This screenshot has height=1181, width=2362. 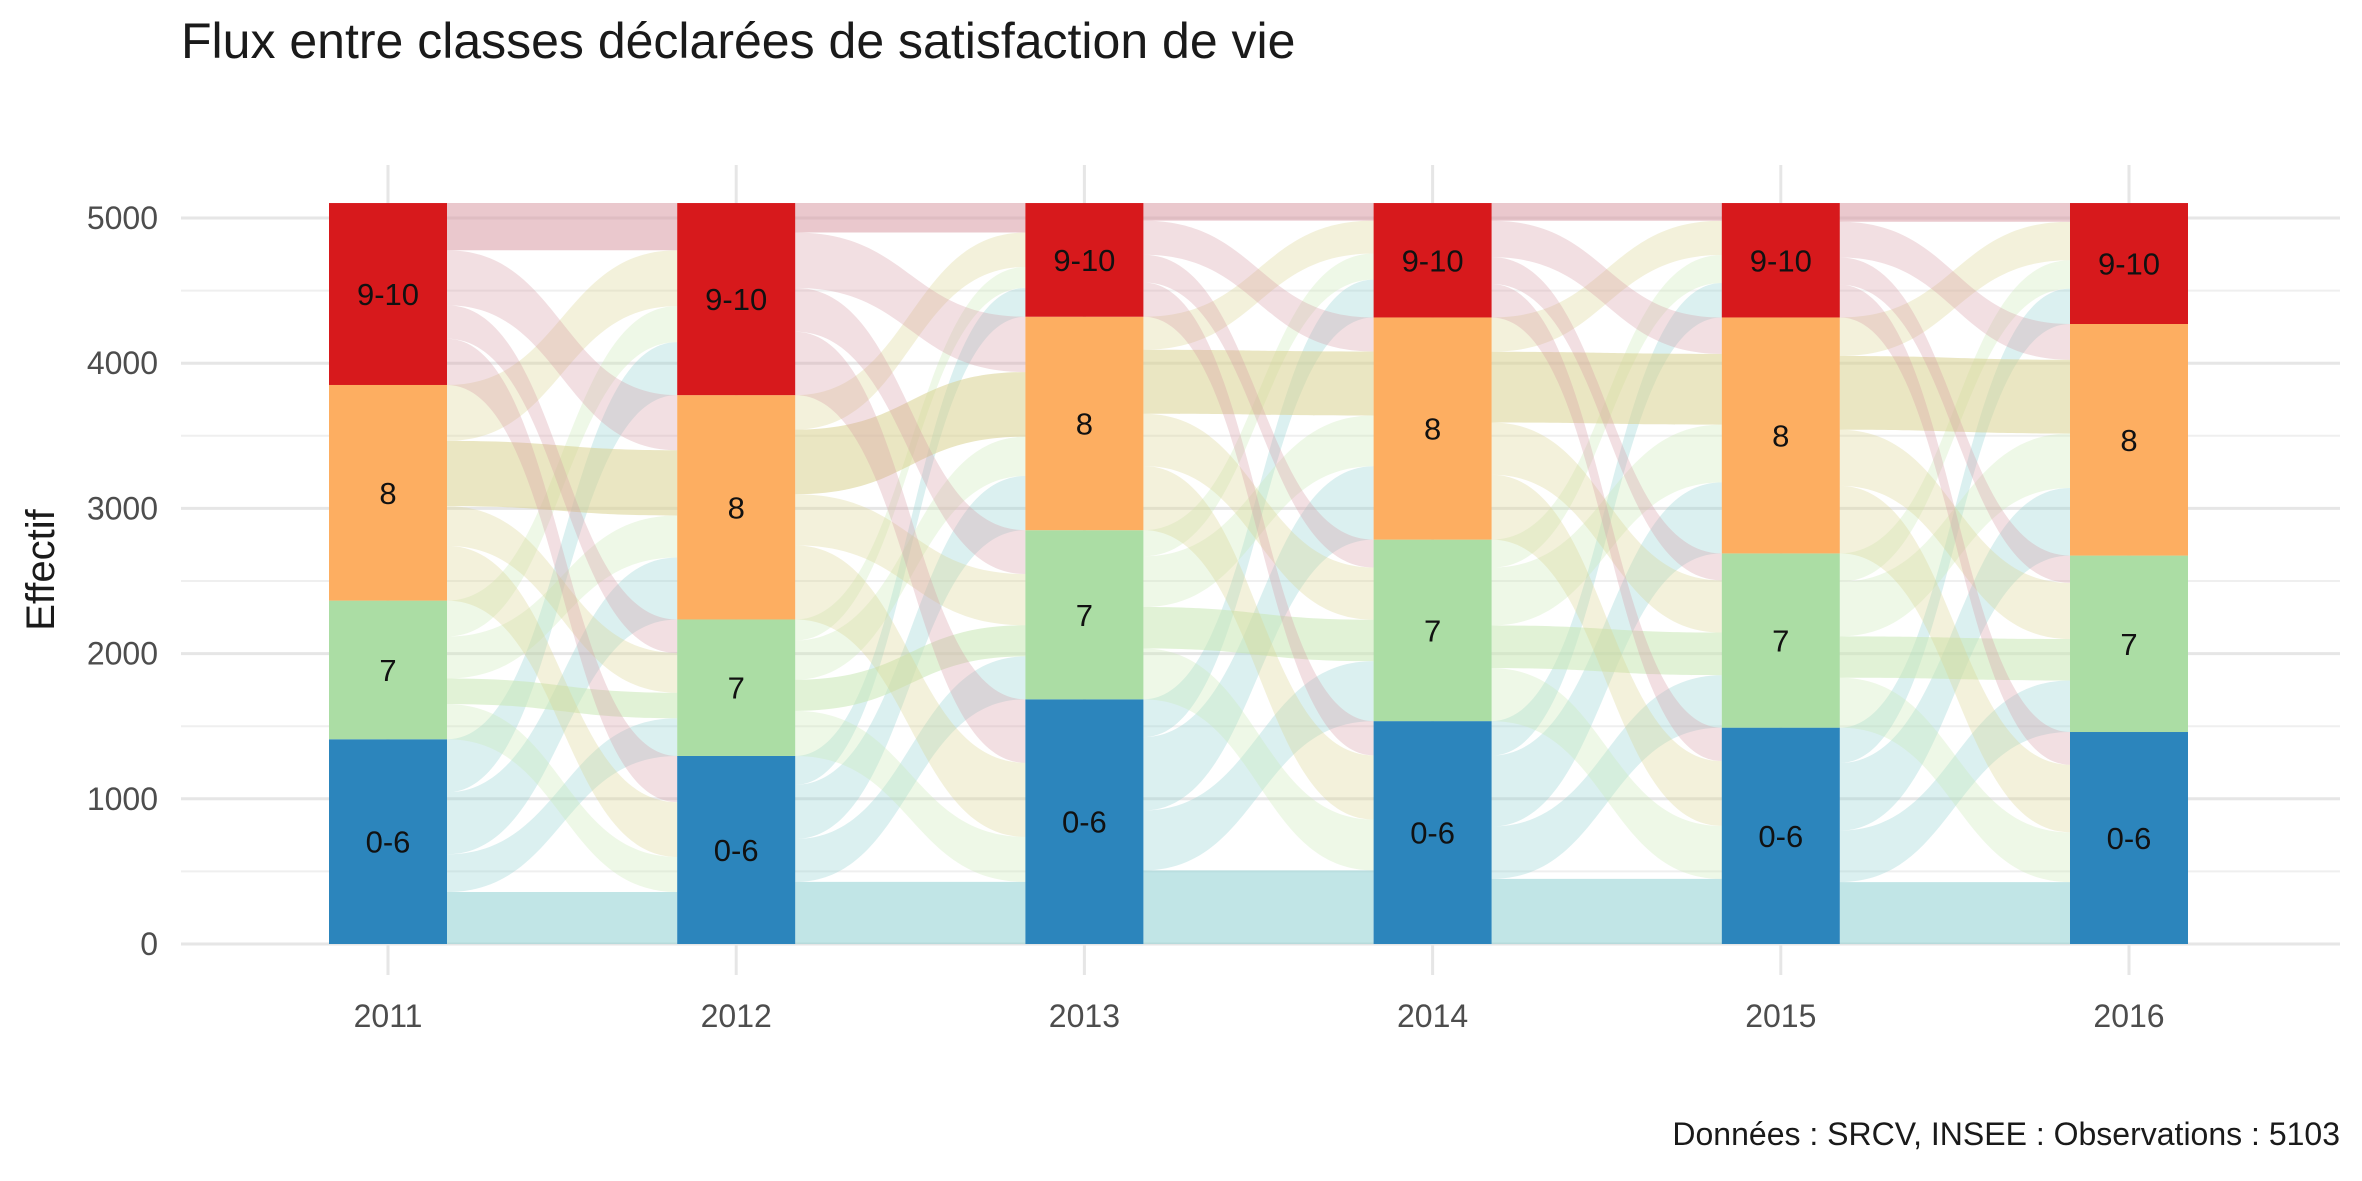 I want to click on x-tick-label: 2011, so click(x=388, y=1016).